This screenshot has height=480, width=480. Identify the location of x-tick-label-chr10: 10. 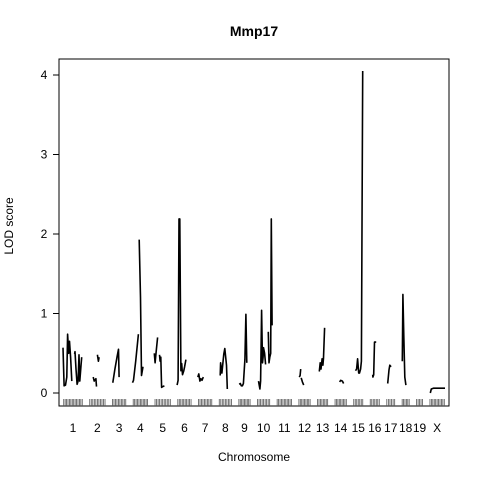
(264, 428).